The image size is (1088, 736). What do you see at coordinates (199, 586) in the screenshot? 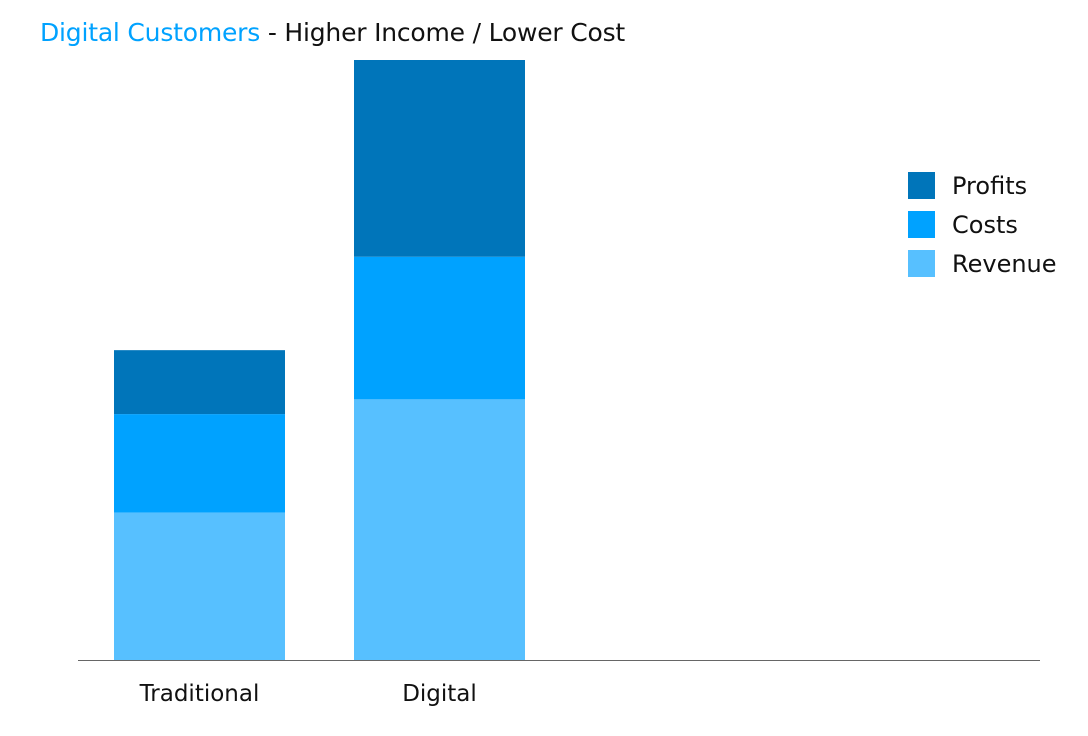
I see `bar-traditional-revenue` at bounding box center [199, 586].